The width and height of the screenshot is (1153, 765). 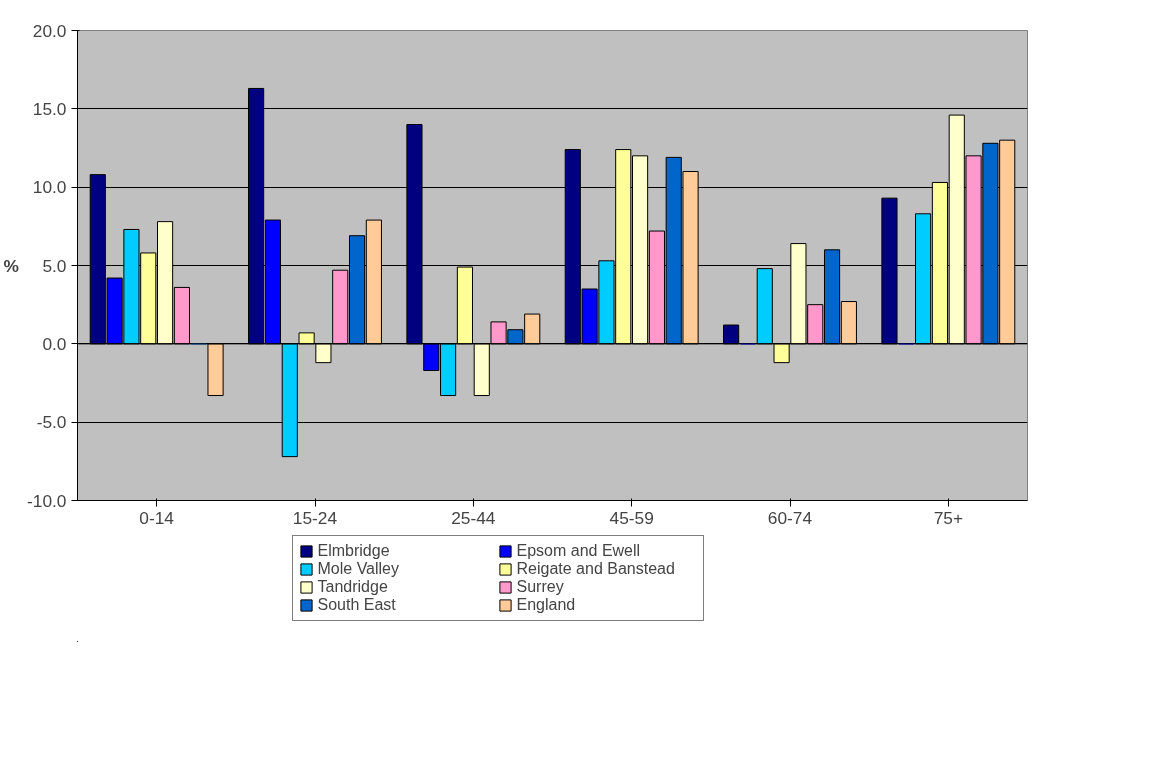 I want to click on y-tick-label: 15.0, so click(x=49, y=108).